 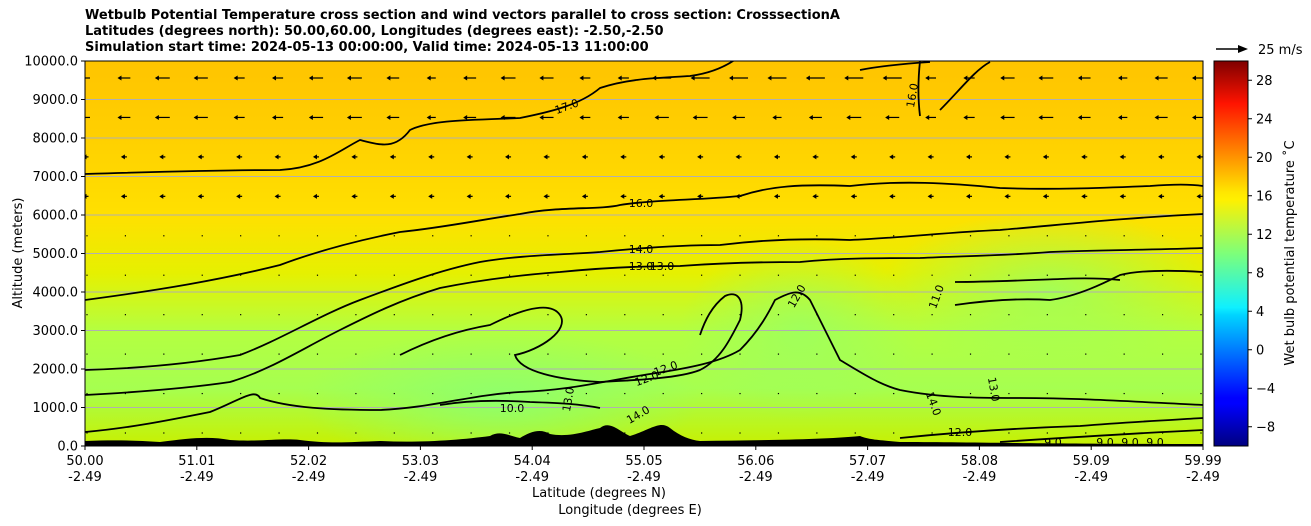 What do you see at coordinates (1091, 461) in the screenshot?
I see `x-tick-label-lat: 59.09` at bounding box center [1091, 461].